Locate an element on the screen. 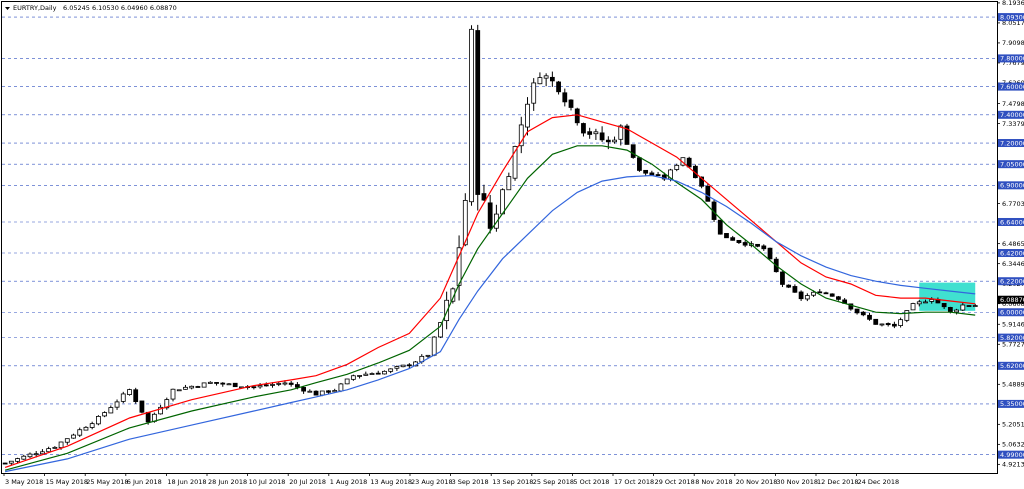  x-tick-label: 29 Oct 2018 is located at coordinates (675, 482).